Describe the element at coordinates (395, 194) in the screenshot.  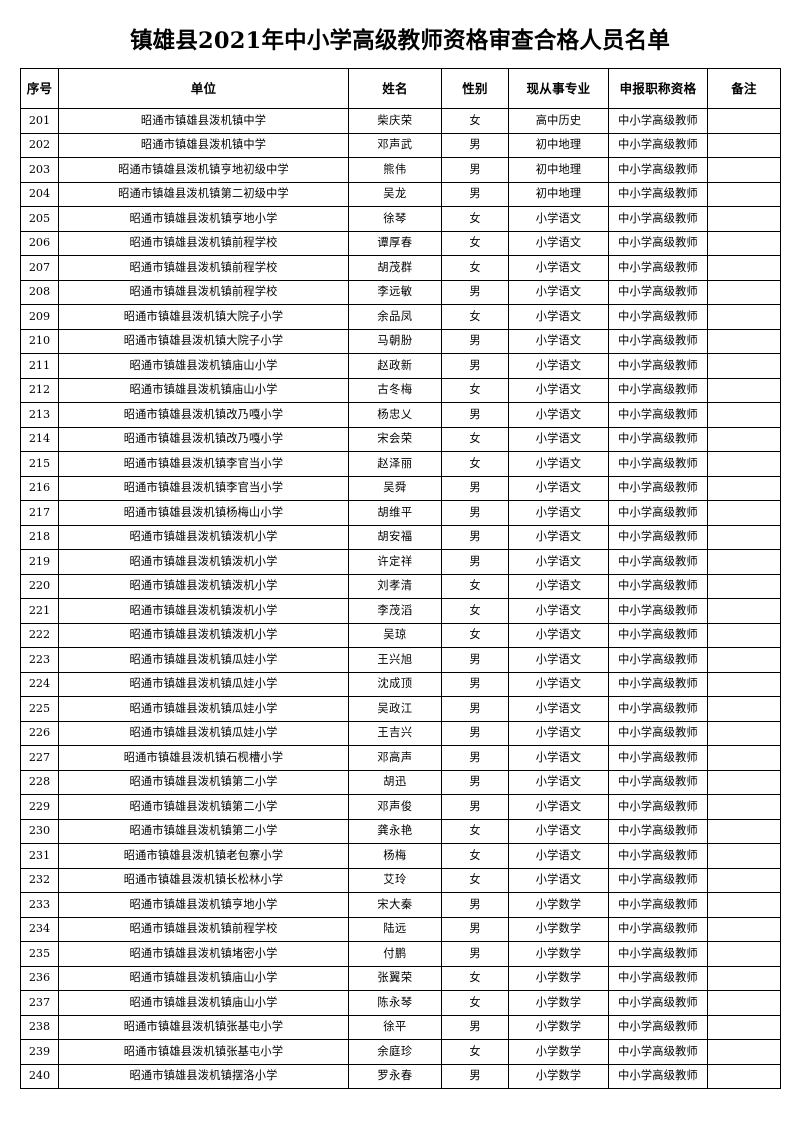
I see `table-cell-name: 吴龙` at that location.